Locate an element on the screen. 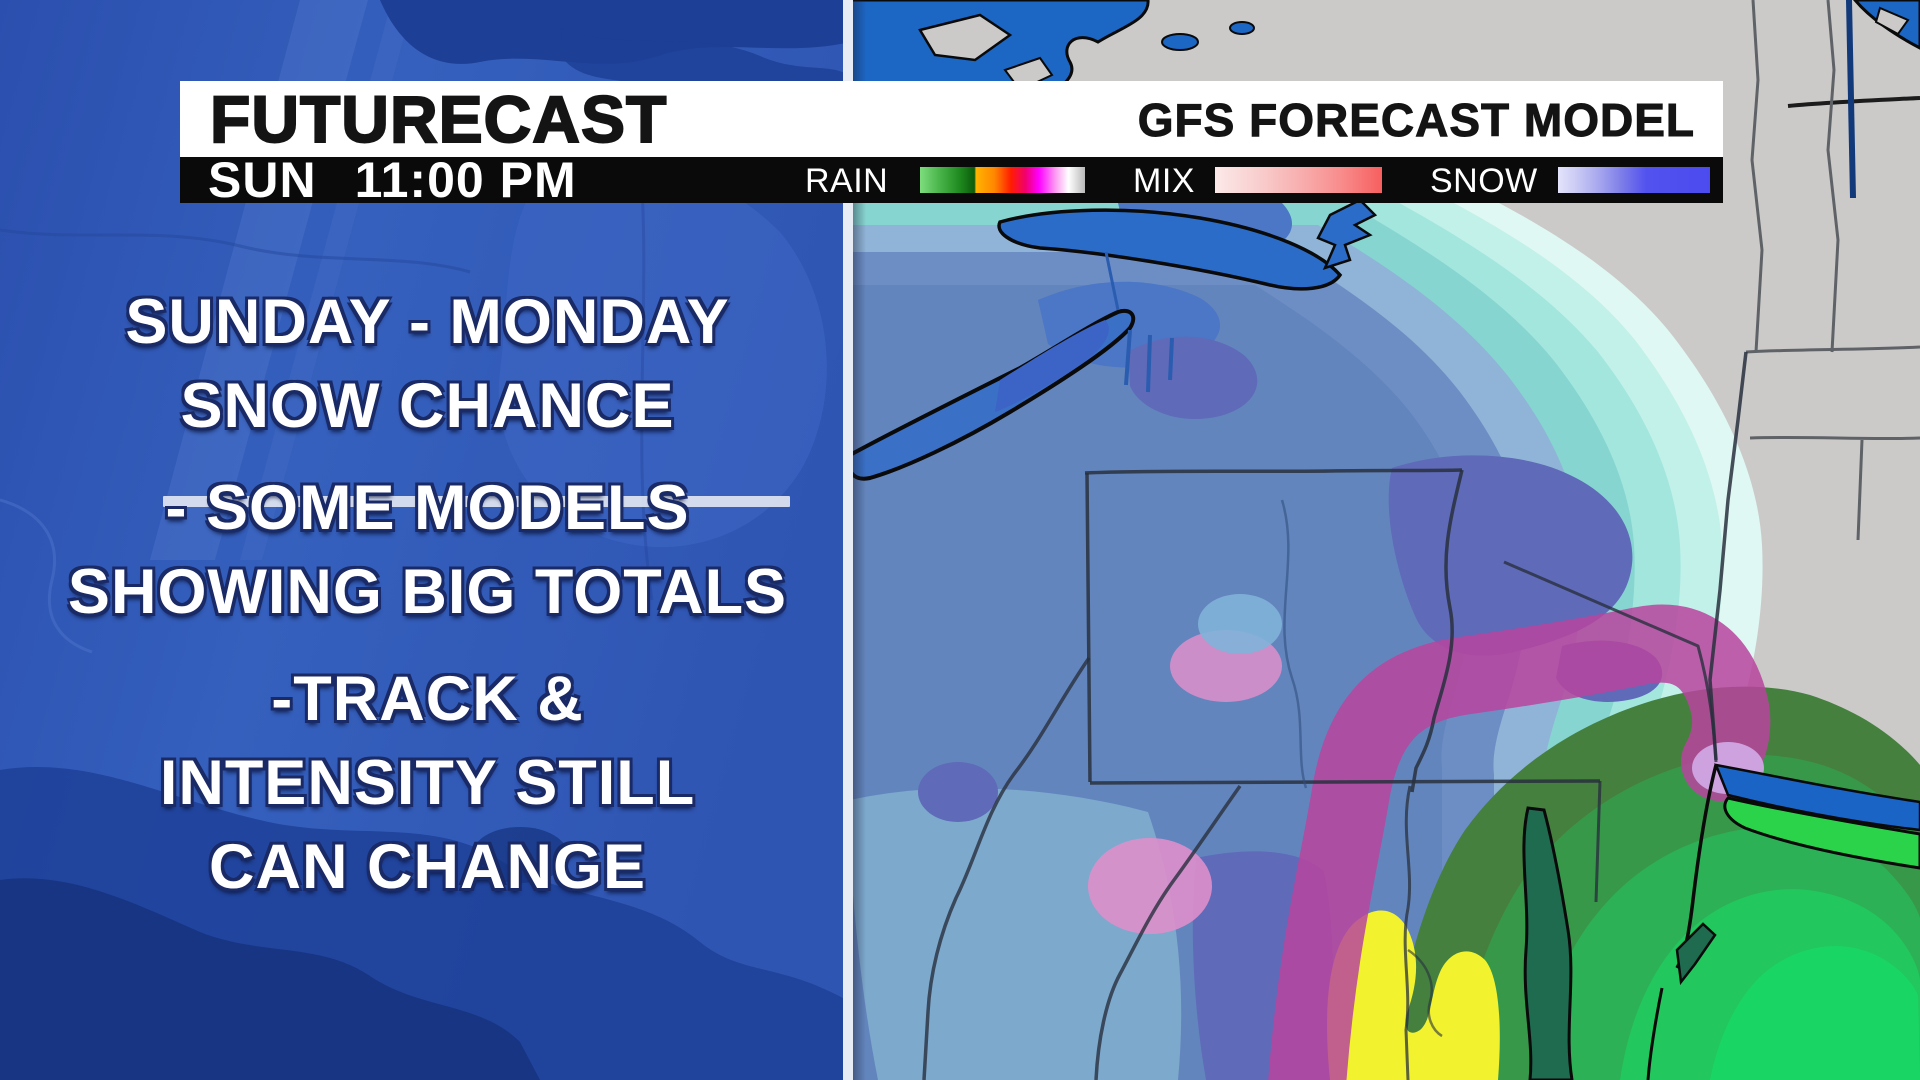  legend-bar: SUN 11:00 PM RAIN MIX SNOW is located at coordinates (951, 180).